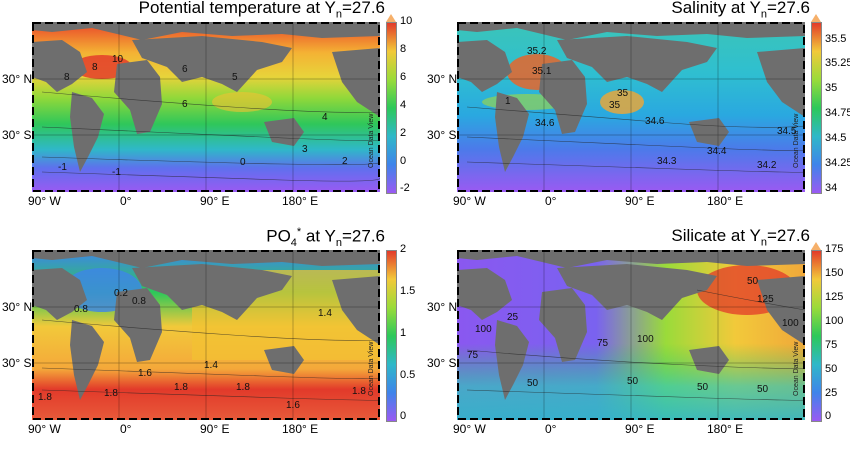 This screenshot has width=850, height=456. What do you see at coordinates (408, 291) in the screenshot?
I see `colorbar-tick: 1.5` at bounding box center [408, 291].